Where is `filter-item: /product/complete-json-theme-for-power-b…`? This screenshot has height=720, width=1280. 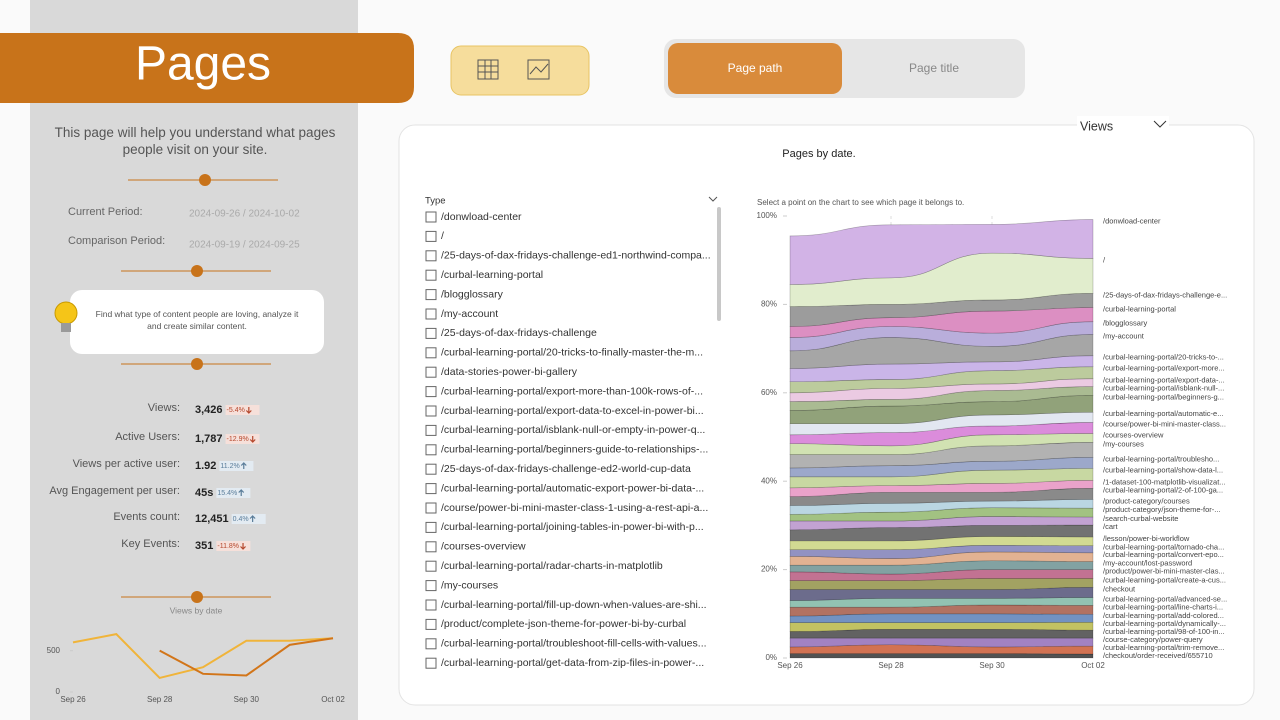 filter-item: /product/complete-json-theme-for-power-b… is located at coordinates (563, 624).